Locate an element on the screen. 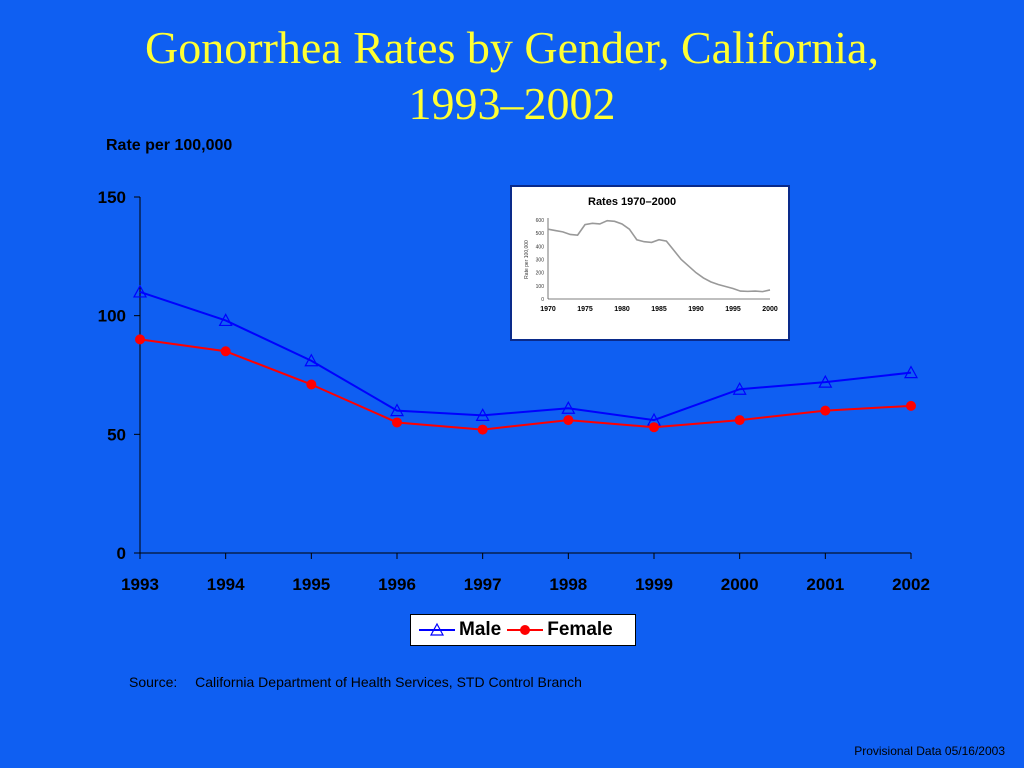 The height and width of the screenshot is (768, 1024). x-tick-label: 2000 is located at coordinates (740, 584).